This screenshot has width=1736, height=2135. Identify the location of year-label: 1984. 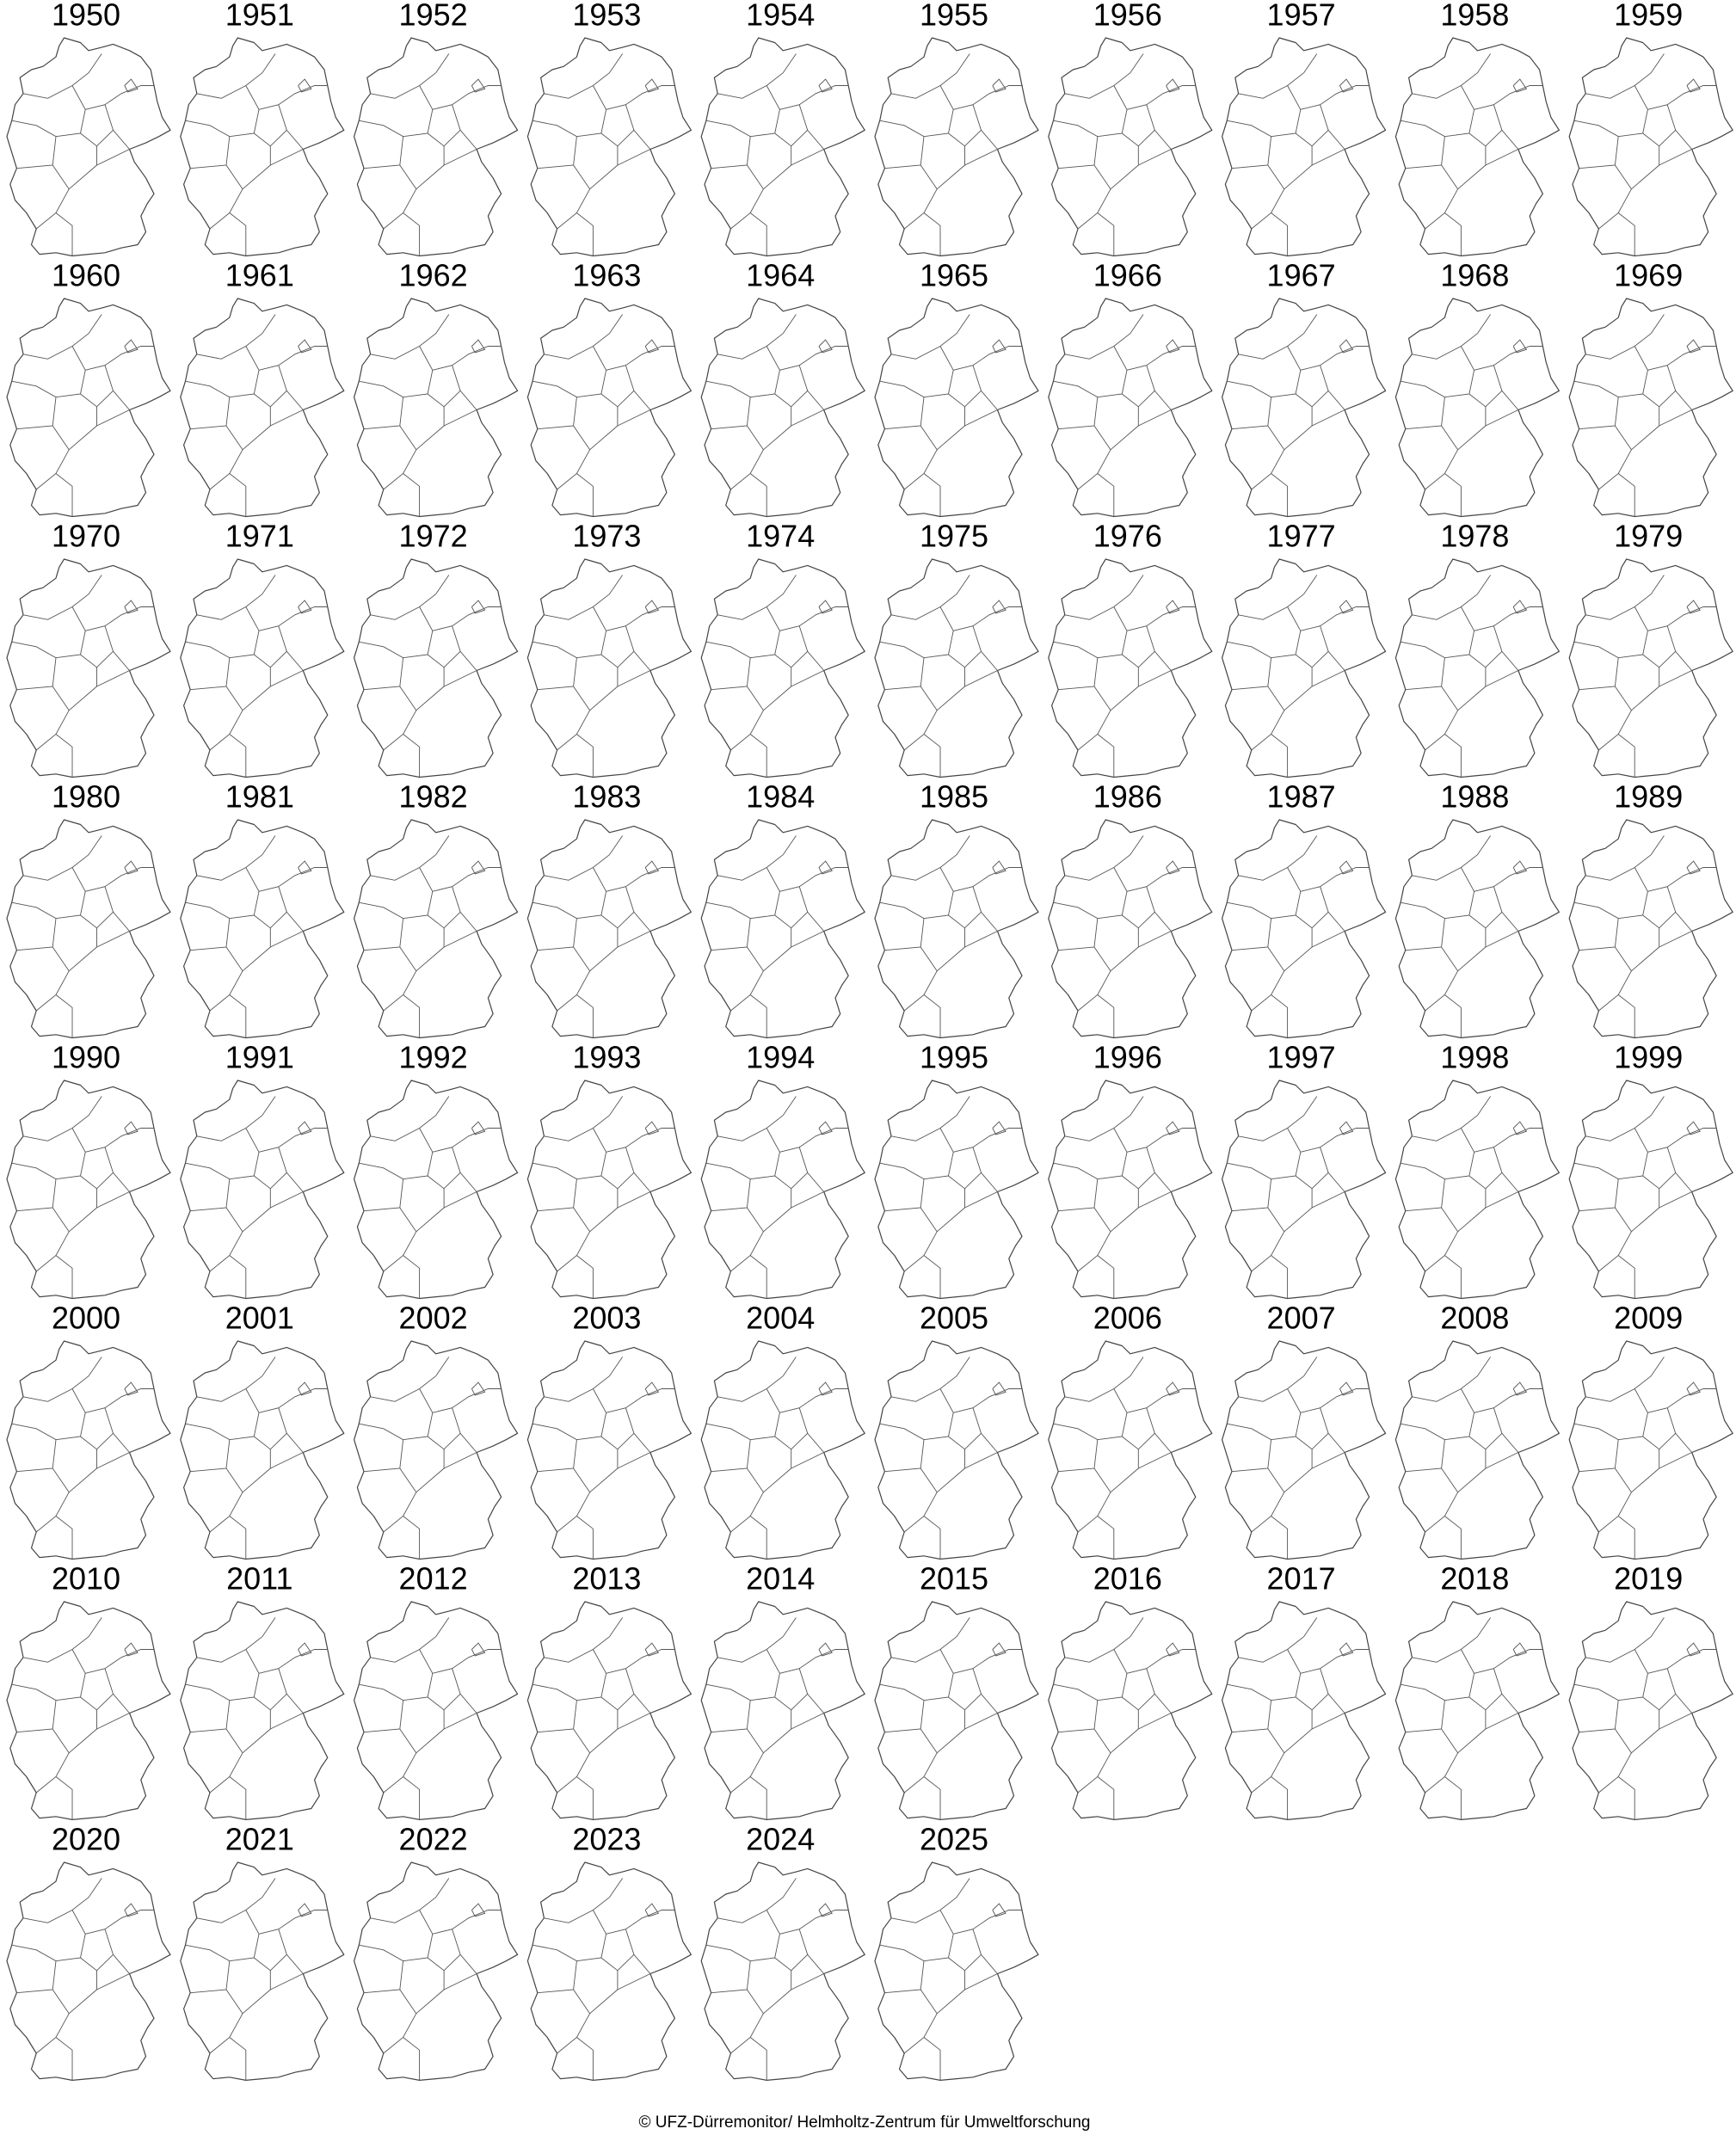
(780, 797).